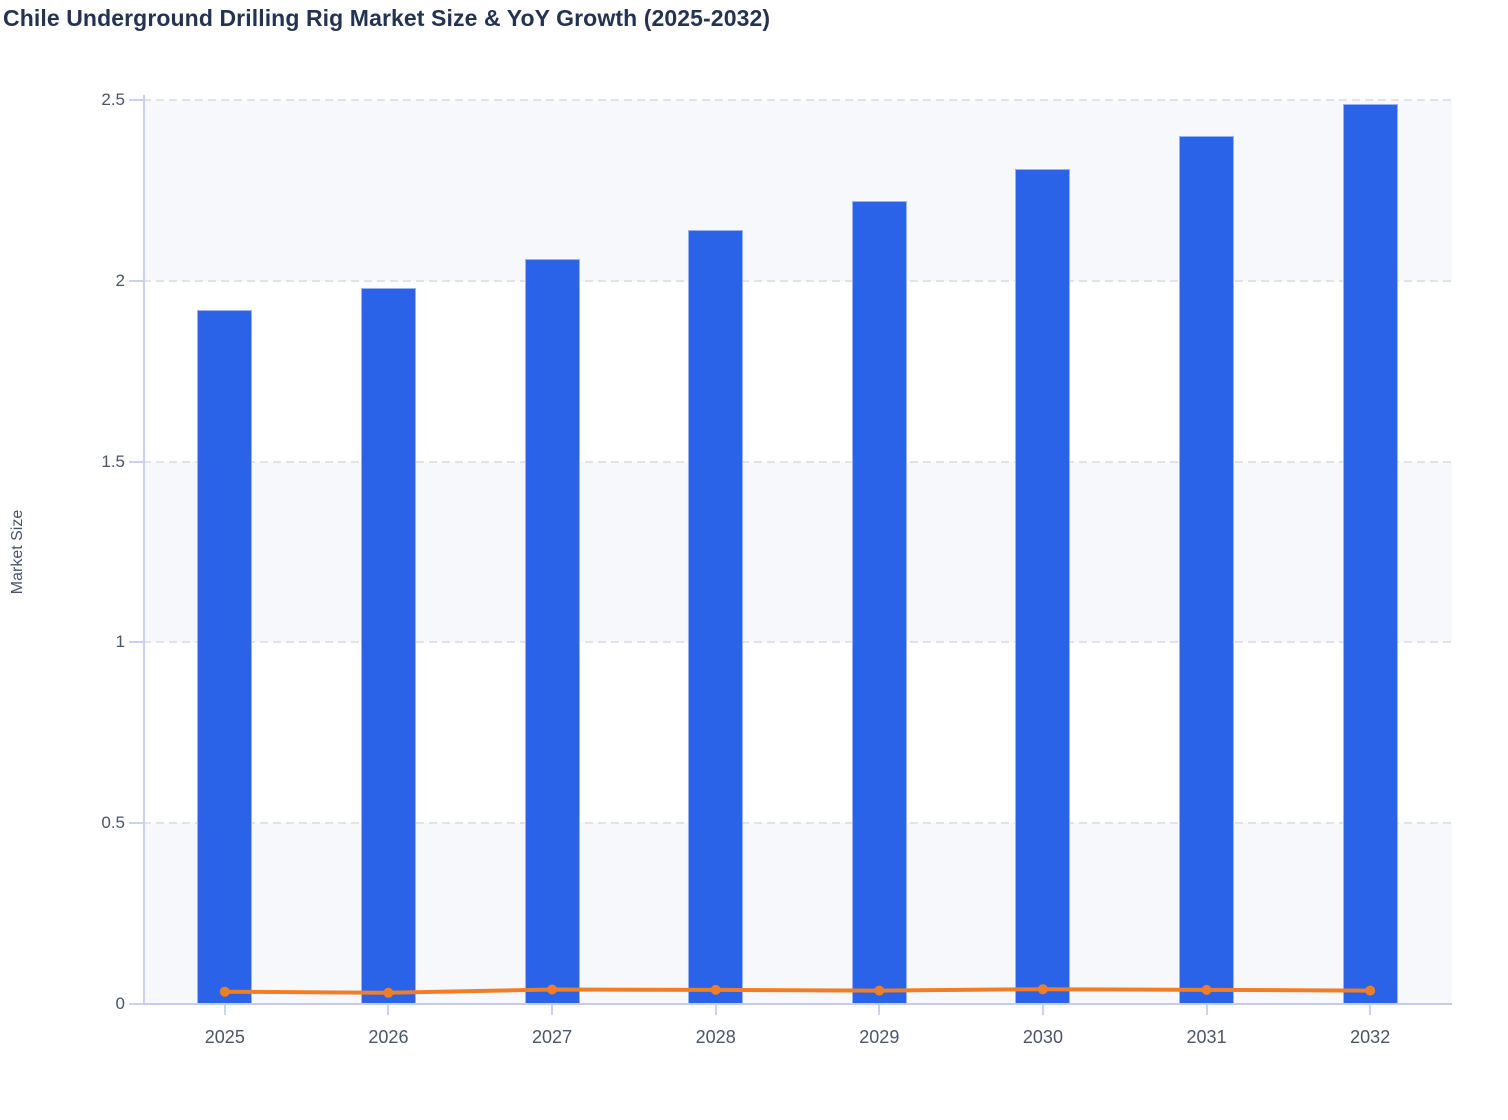 Image resolution: width=1508 pixels, height=1120 pixels. What do you see at coordinates (1042, 1037) in the screenshot?
I see `x-axis-tick-label: 2030` at bounding box center [1042, 1037].